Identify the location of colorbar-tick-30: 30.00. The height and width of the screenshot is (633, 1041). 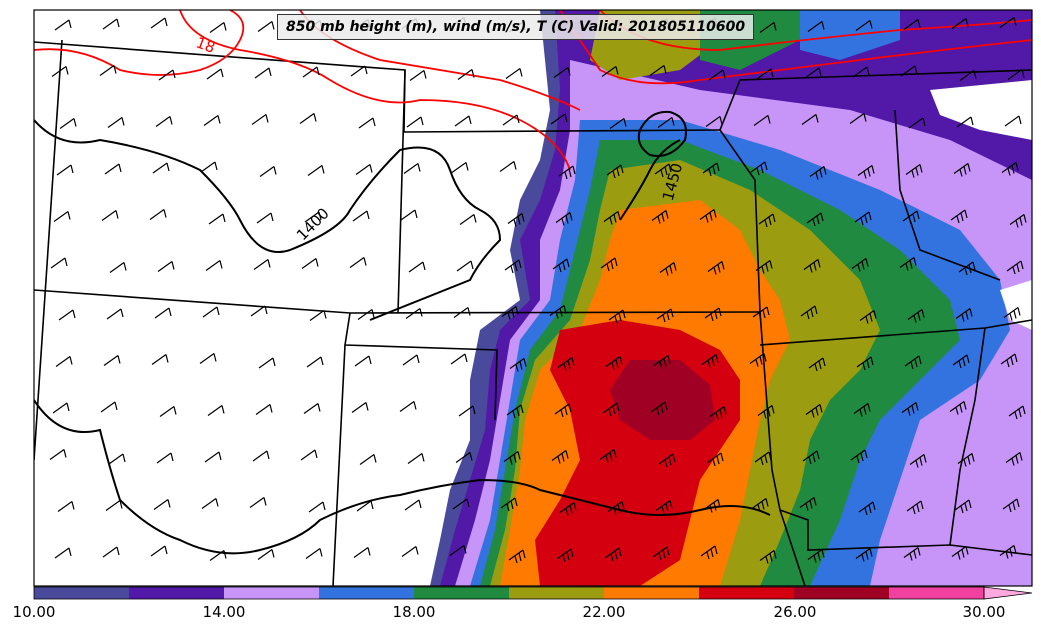
(984, 612).